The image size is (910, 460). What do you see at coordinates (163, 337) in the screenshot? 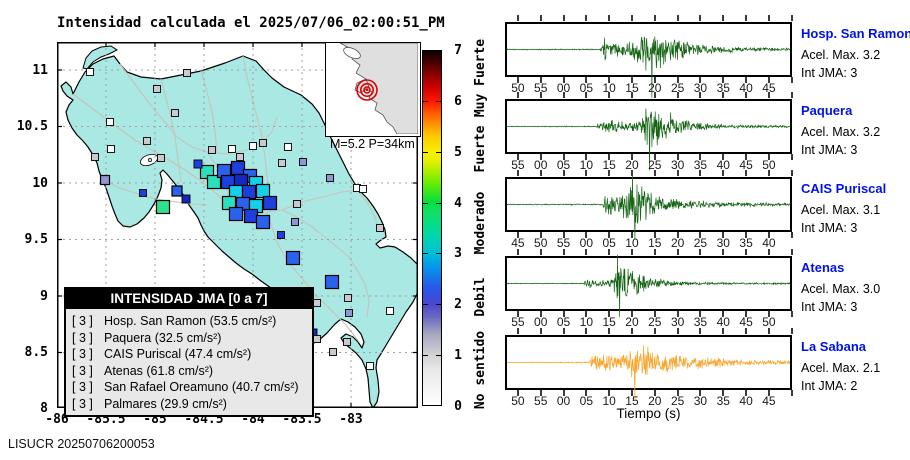
I see `legend-item-label: Paquera (32.5 cm/s²)` at bounding box center [163, 337].